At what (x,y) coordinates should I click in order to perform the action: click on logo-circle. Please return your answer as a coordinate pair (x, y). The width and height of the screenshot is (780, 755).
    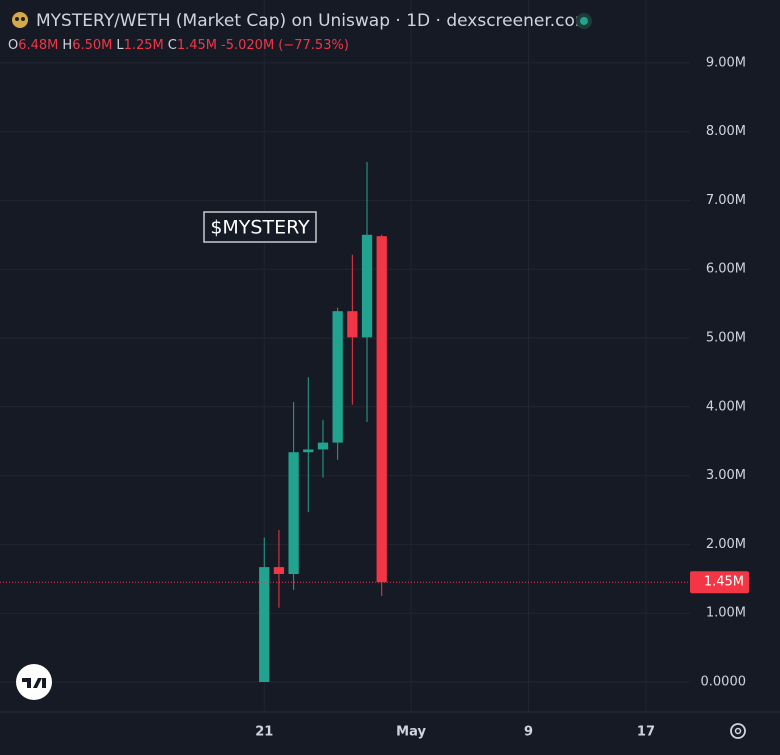
    Looking at the image, I should click on (34, 682).